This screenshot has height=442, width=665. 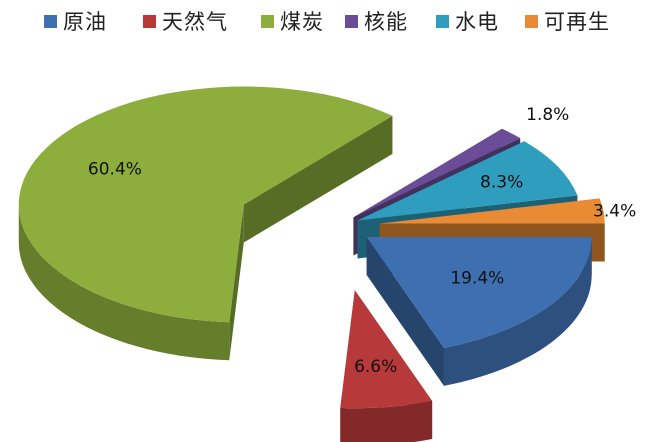 What do you see at coordinates (195, 22) in the screenshot?
I see `legend-label-natural-gas: 天然气` at bounding box center [195, 22].